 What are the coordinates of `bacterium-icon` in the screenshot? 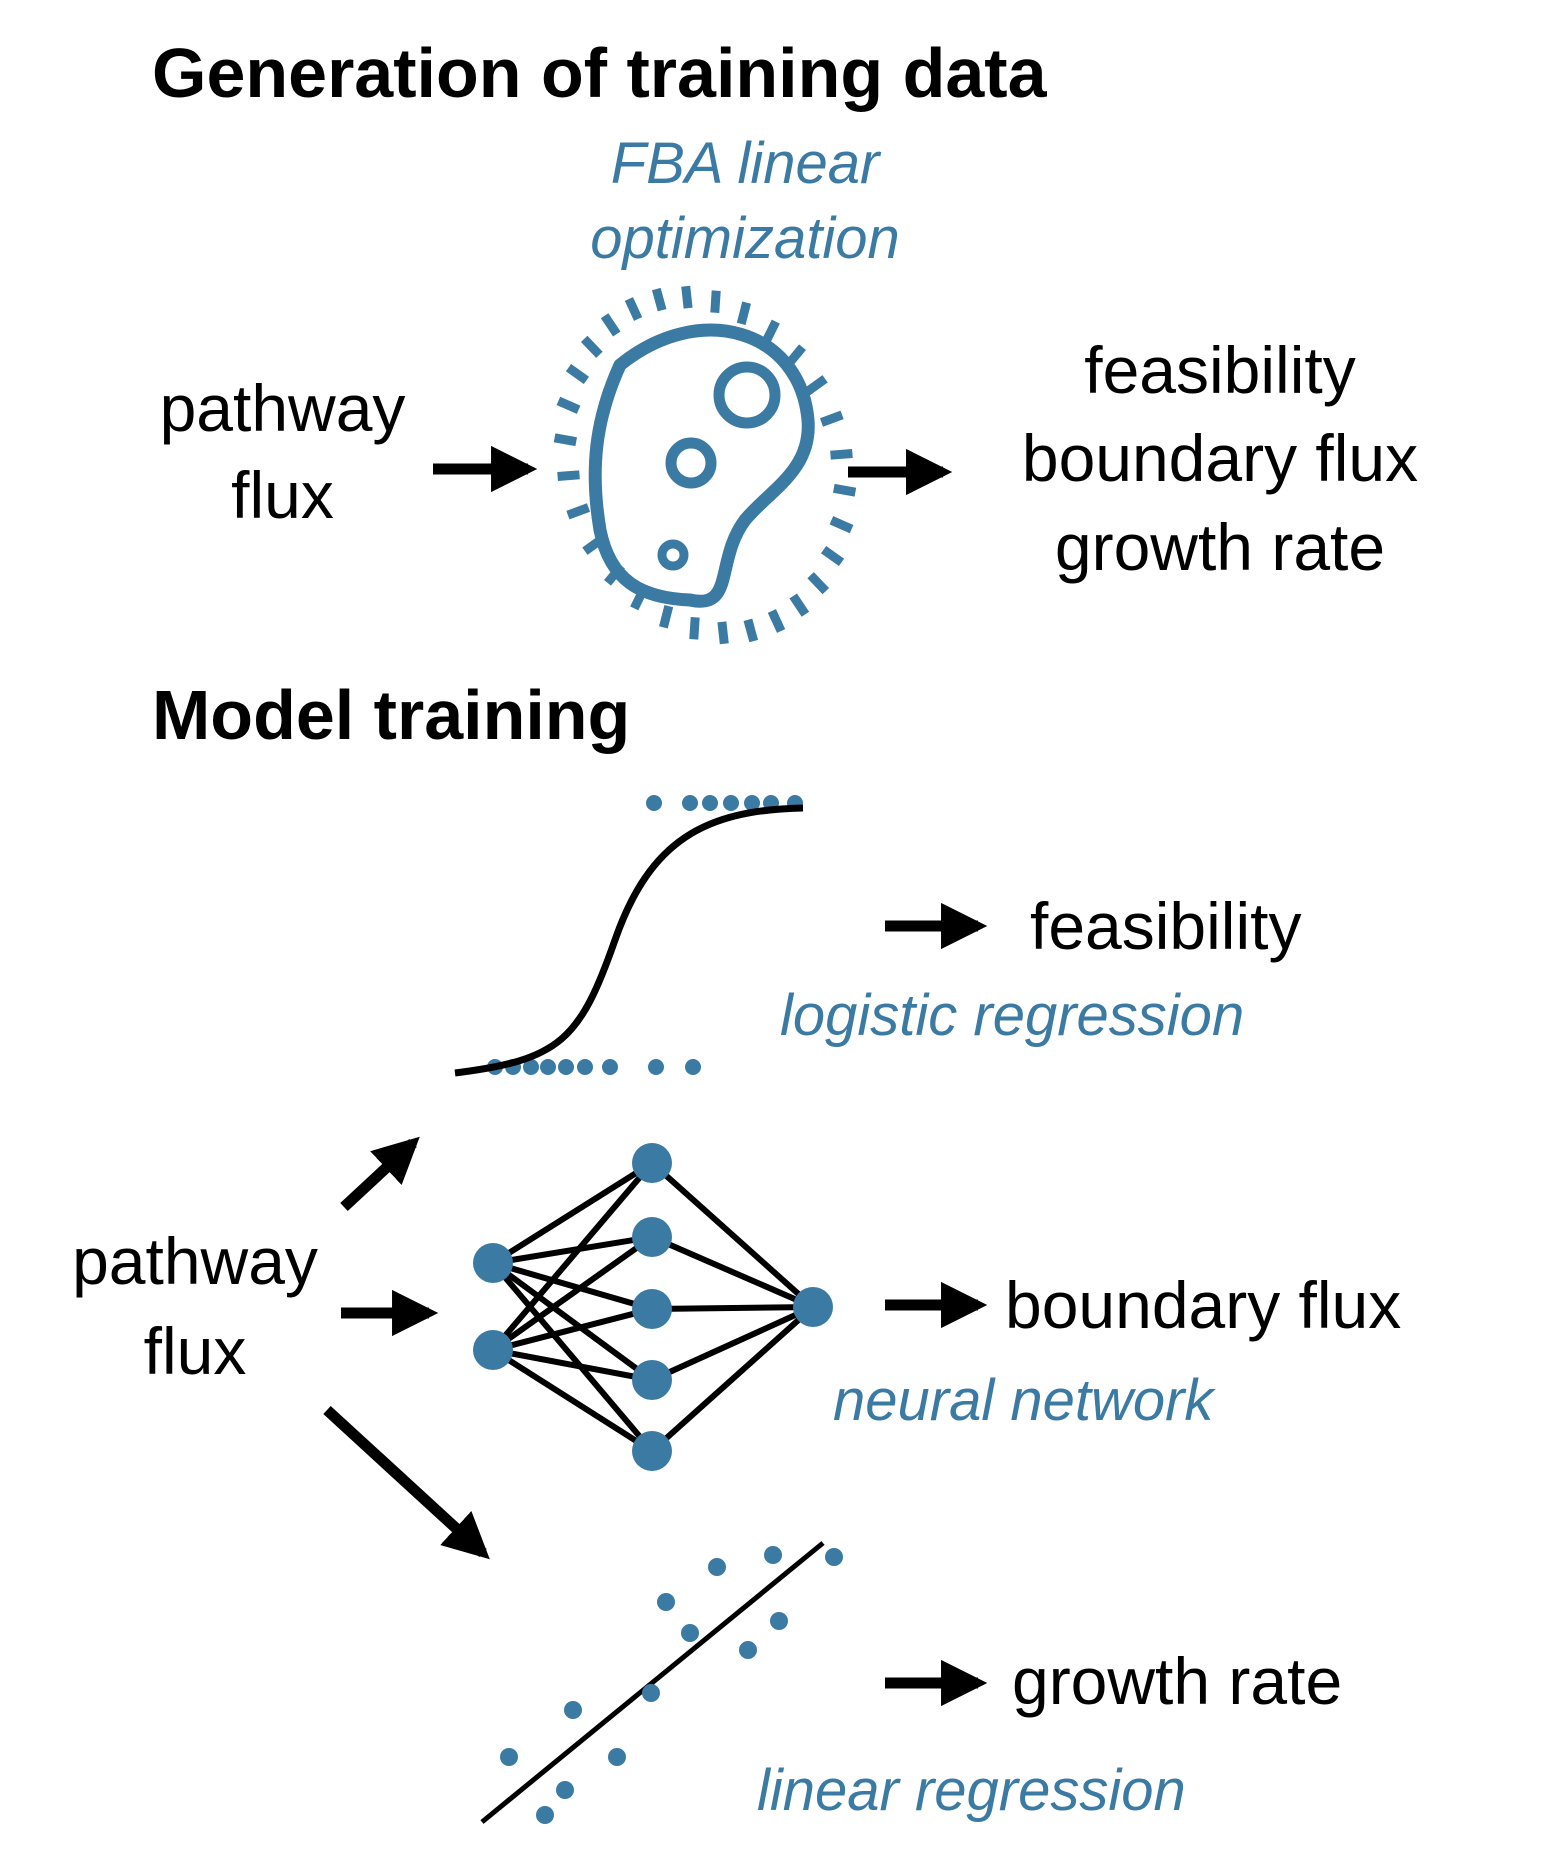 It's located at (705, 465).